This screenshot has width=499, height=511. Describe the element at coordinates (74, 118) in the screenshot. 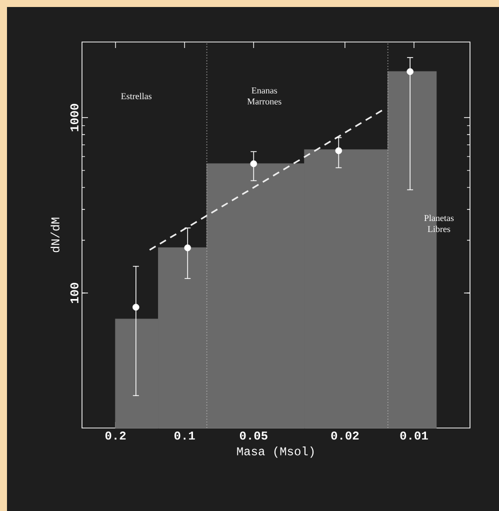

I see `y-tick-label: 1000` at that location.